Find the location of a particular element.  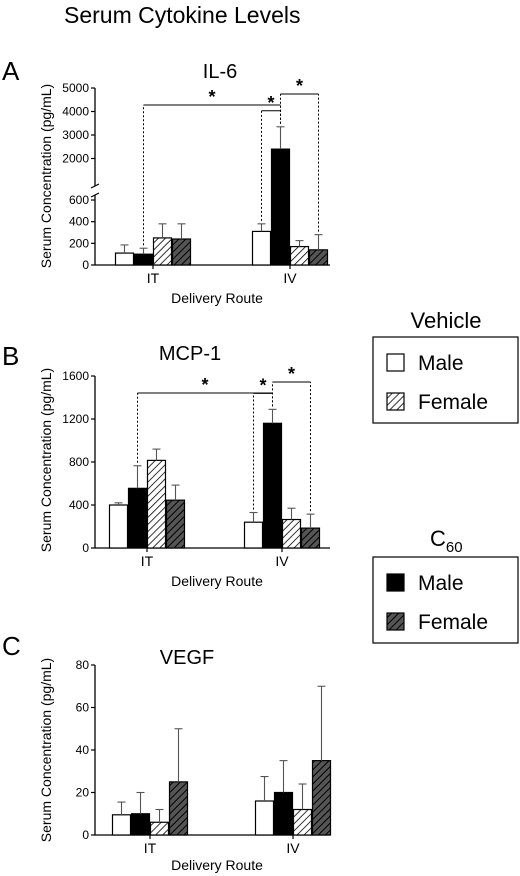

panel-a-y-tick-label: 200 is located at coordinates (79, 243).